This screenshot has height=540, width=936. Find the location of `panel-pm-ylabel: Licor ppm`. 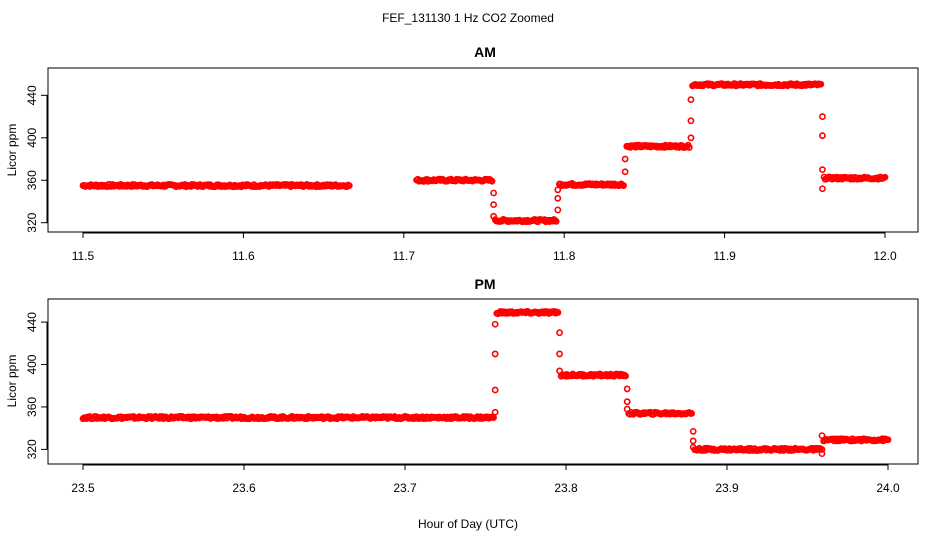

panel-pm-ylabel: Licor ppm is located at coordinates (12, 381).